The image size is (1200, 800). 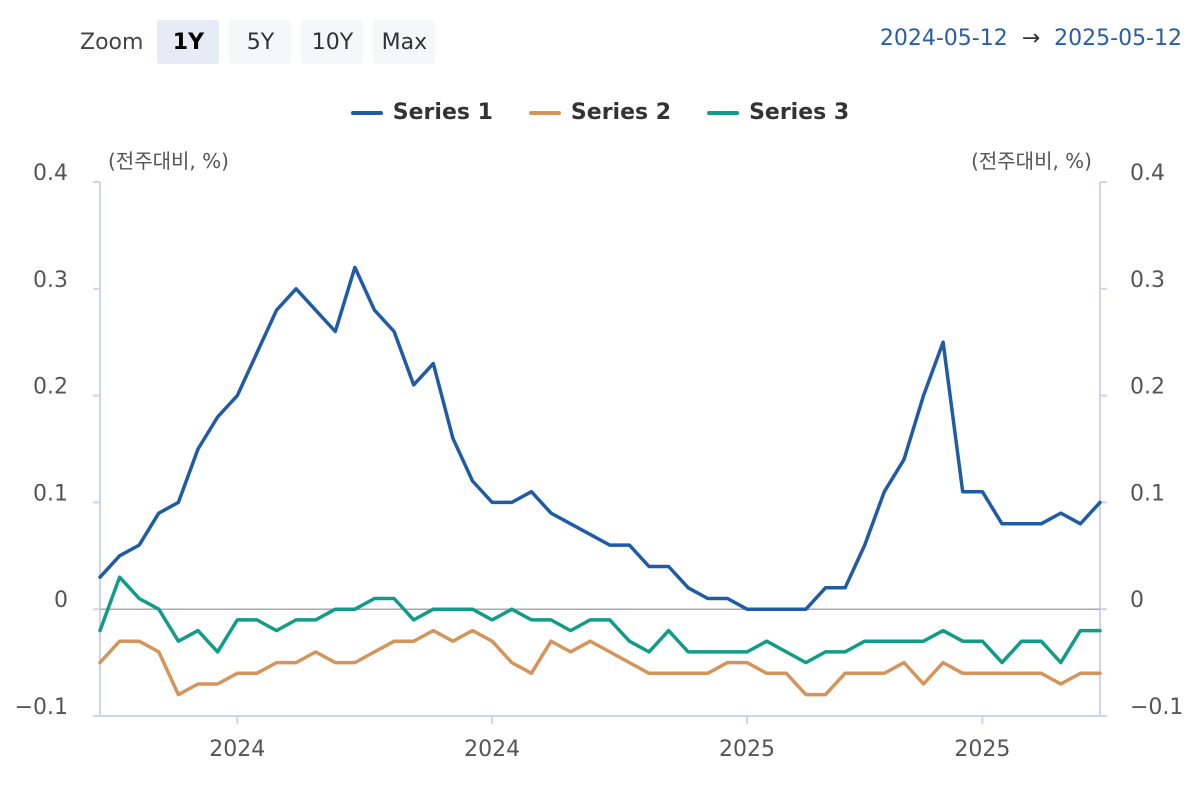 I want to click on y-tick-label-right: 0.3, so click(x=1147, y=280).